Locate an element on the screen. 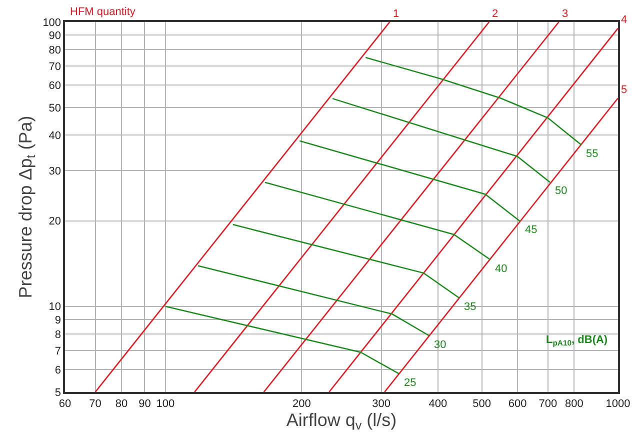 This screenshot has width=642, height=439. series-label: 1 is located at coordinates (396, 14).